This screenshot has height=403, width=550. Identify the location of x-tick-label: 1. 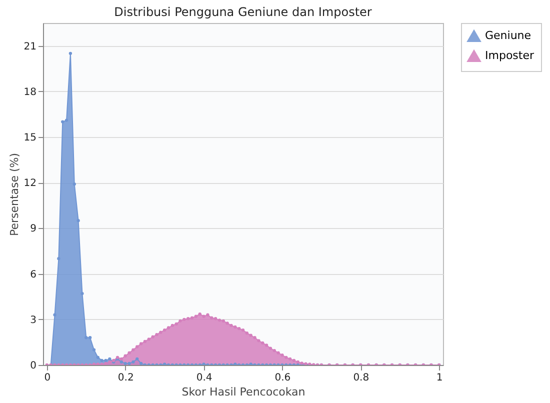
(439, 378).